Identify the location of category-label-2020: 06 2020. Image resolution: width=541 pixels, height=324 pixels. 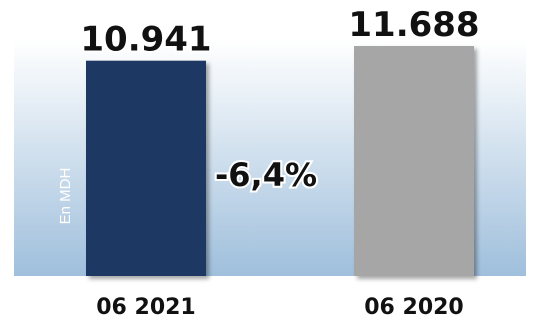
(414, 307).